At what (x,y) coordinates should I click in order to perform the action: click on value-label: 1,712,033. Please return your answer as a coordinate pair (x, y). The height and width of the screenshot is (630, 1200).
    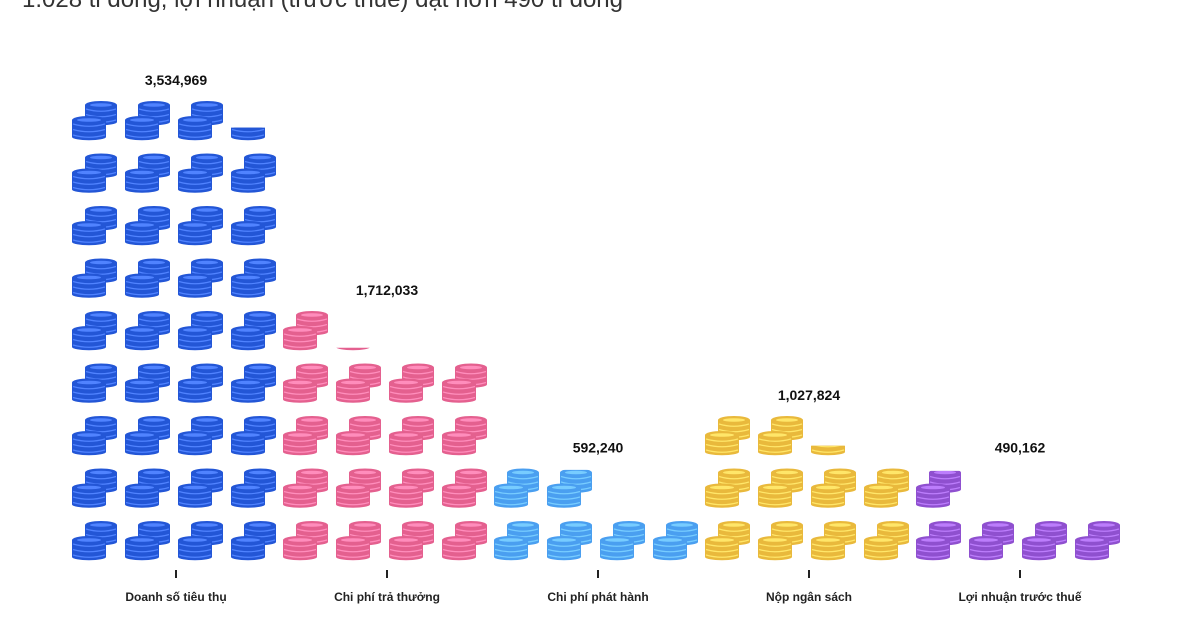
    Looking at the image, I should click on (387, 290).